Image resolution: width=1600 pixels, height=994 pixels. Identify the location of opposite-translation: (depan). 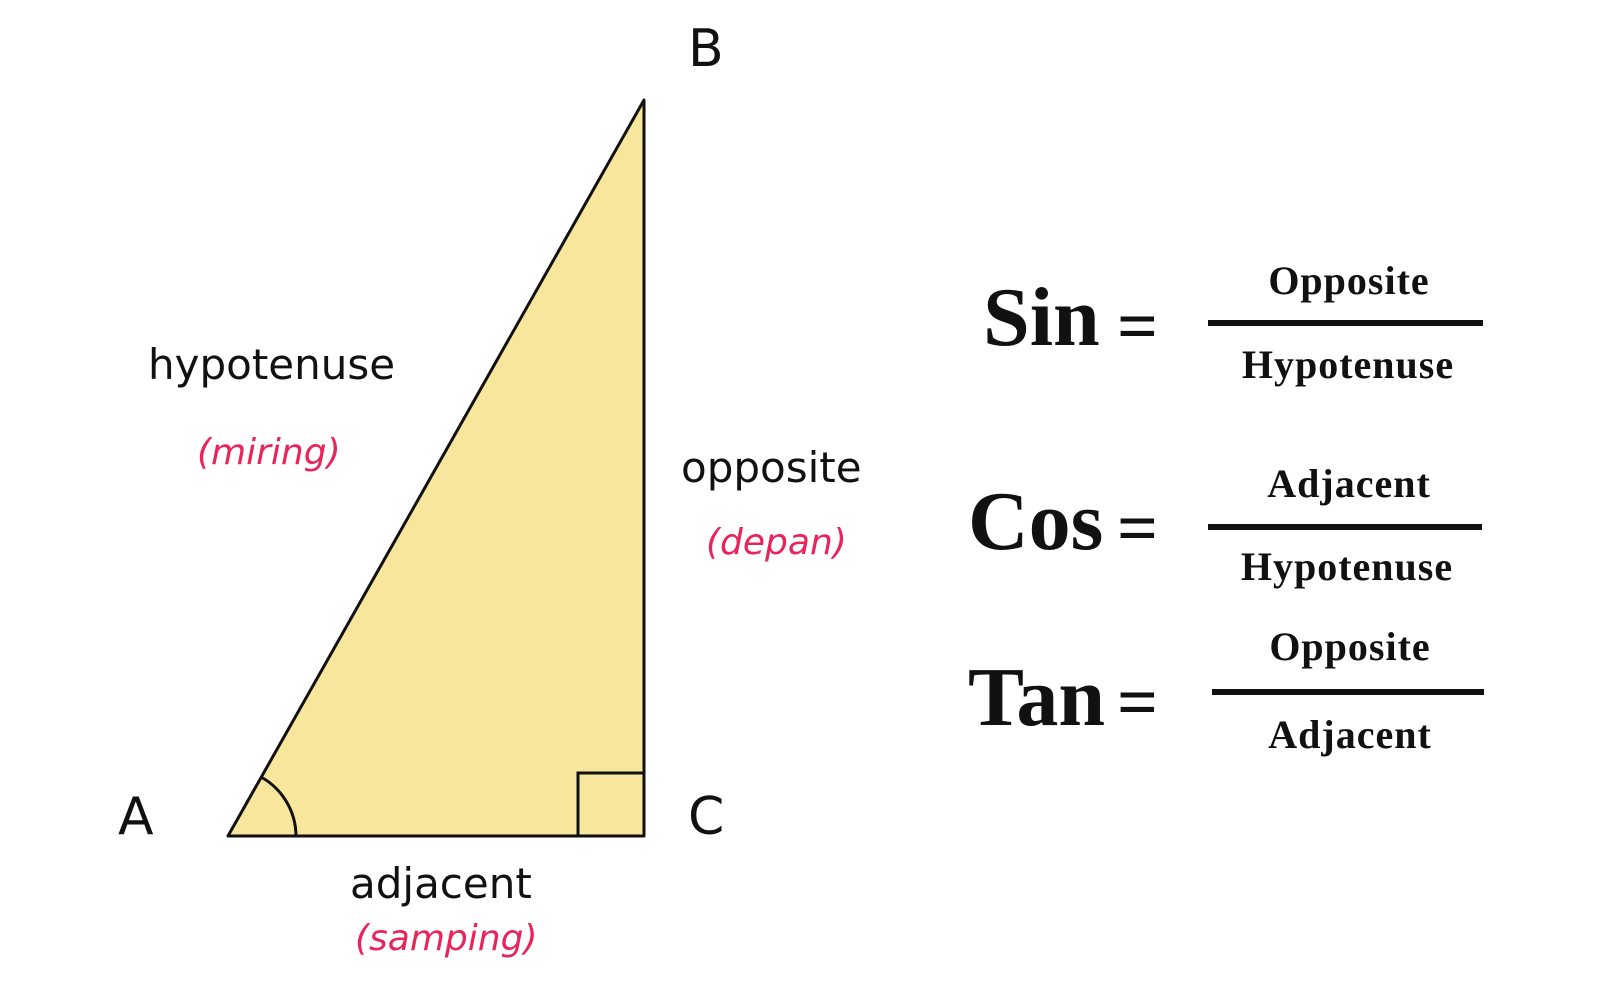
(776, 542).